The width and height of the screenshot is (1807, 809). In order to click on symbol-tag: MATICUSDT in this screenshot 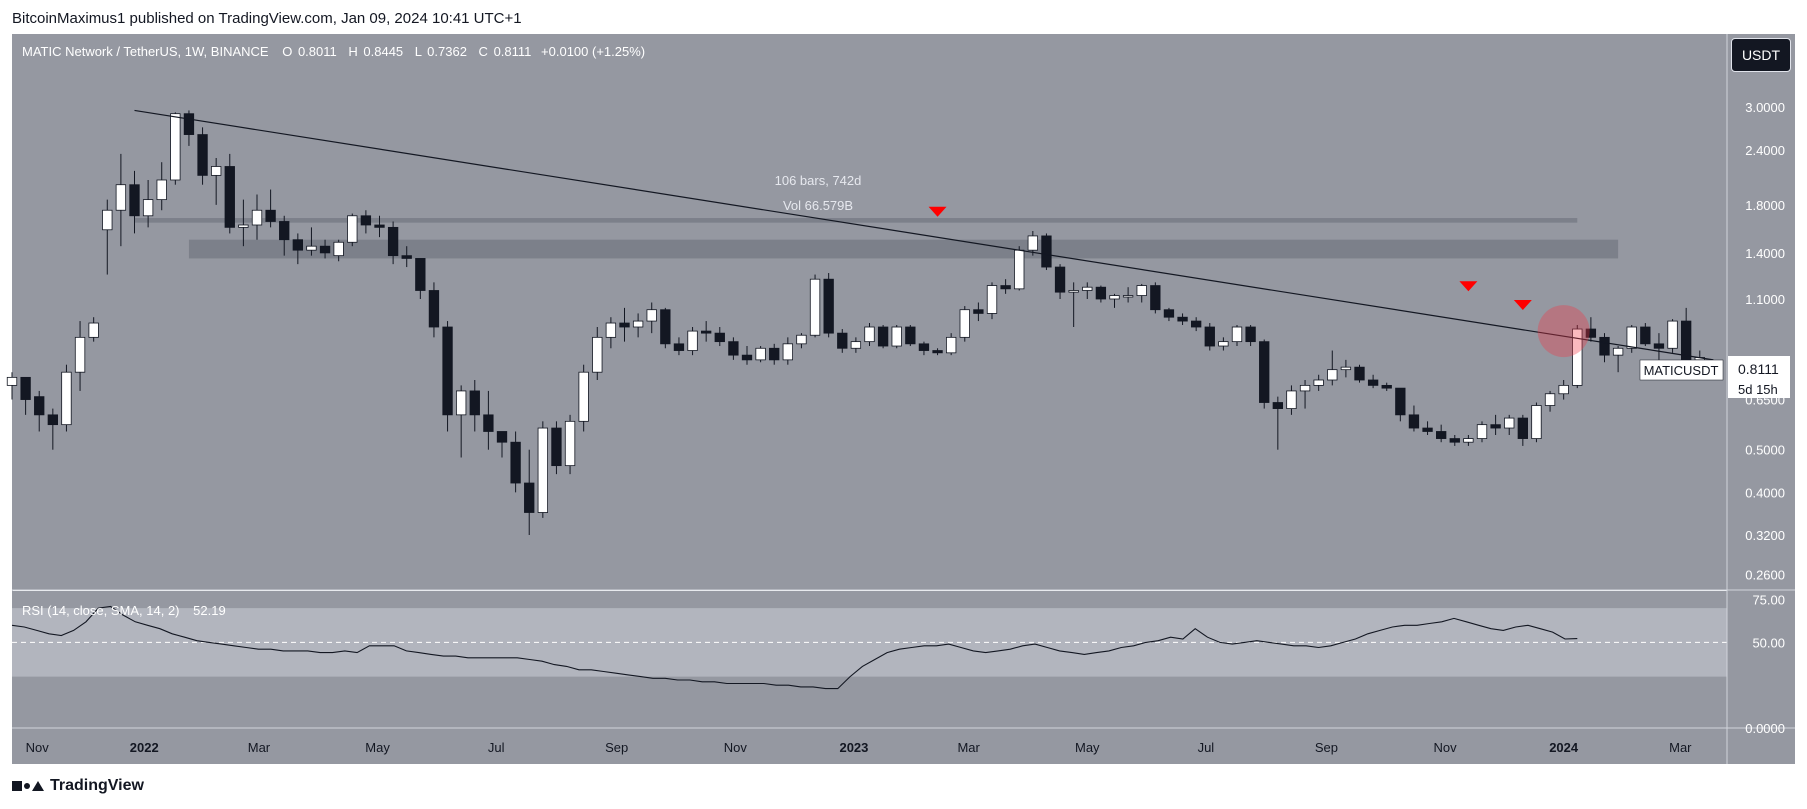, I will do `click(1681, 370)`.